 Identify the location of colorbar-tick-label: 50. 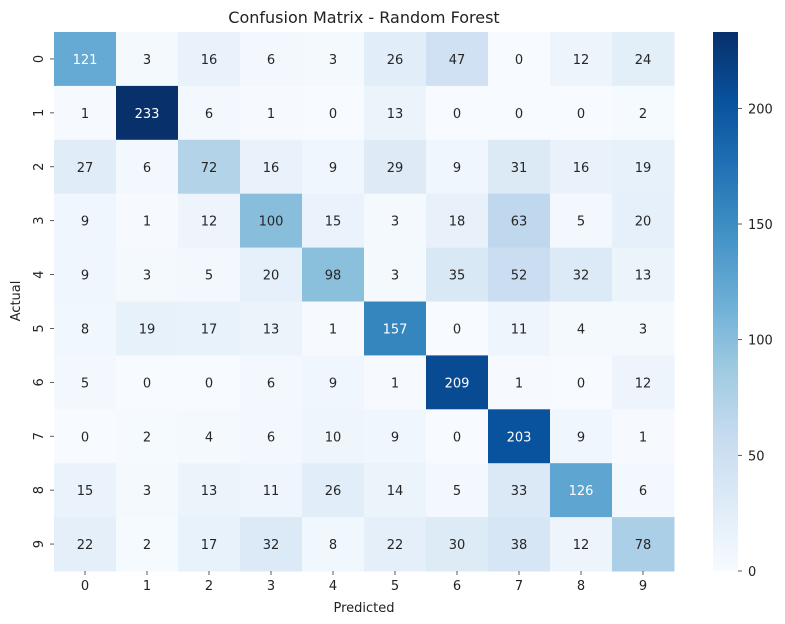
(756, 456).